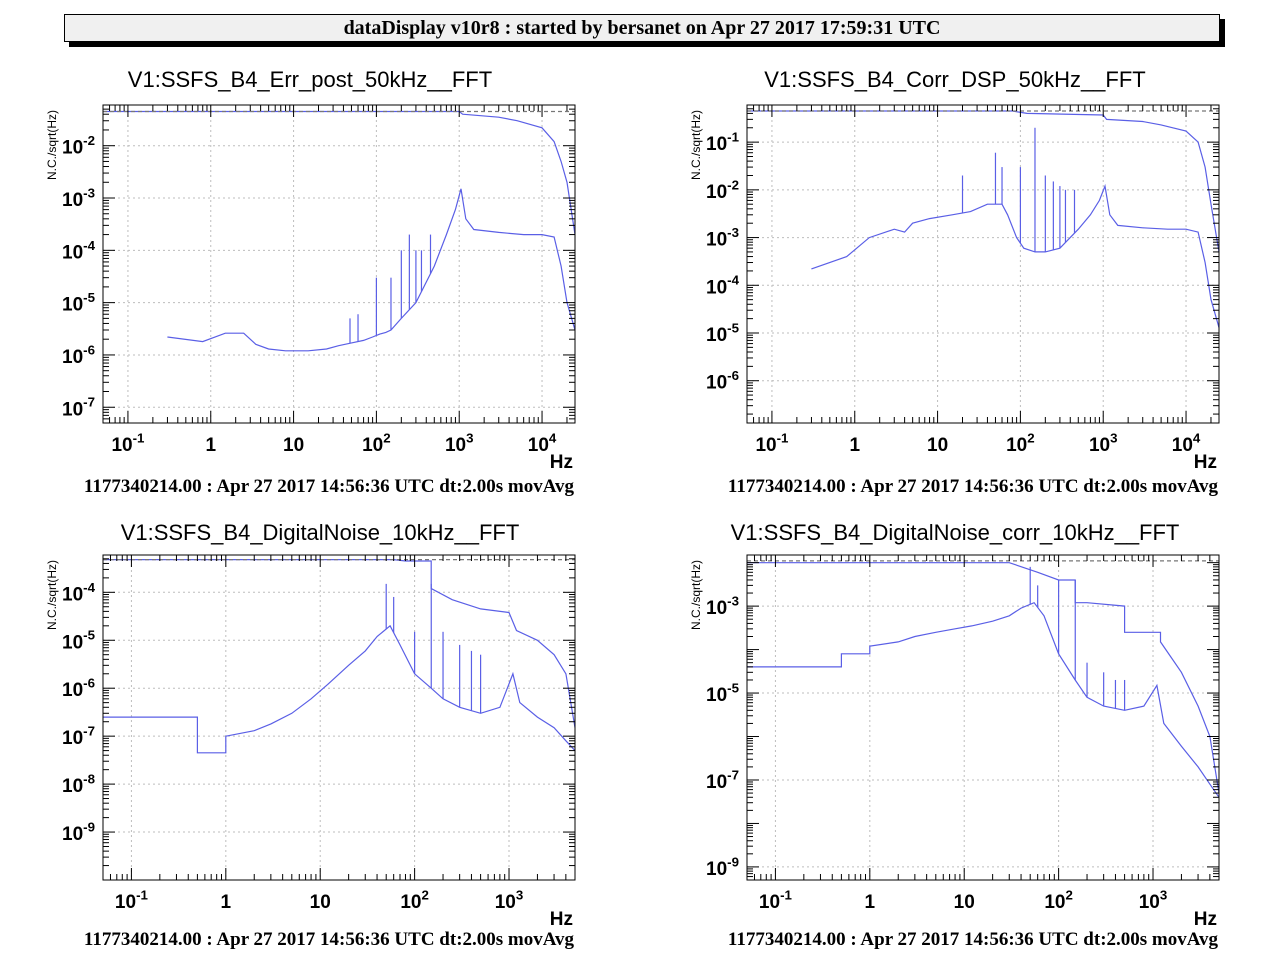 The width and height of the screenshot is (1287, 964). What do you see at coordinates (78, 785) in the screenshot?
I see `y-tick-label: 10⁻⁸` at bounding box center [78, 785].